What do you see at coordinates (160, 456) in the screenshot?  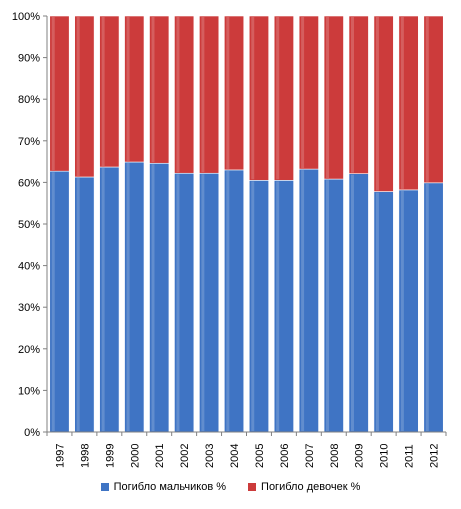 I see `x-tick-label: 2001` at bounding box center [160, 456].